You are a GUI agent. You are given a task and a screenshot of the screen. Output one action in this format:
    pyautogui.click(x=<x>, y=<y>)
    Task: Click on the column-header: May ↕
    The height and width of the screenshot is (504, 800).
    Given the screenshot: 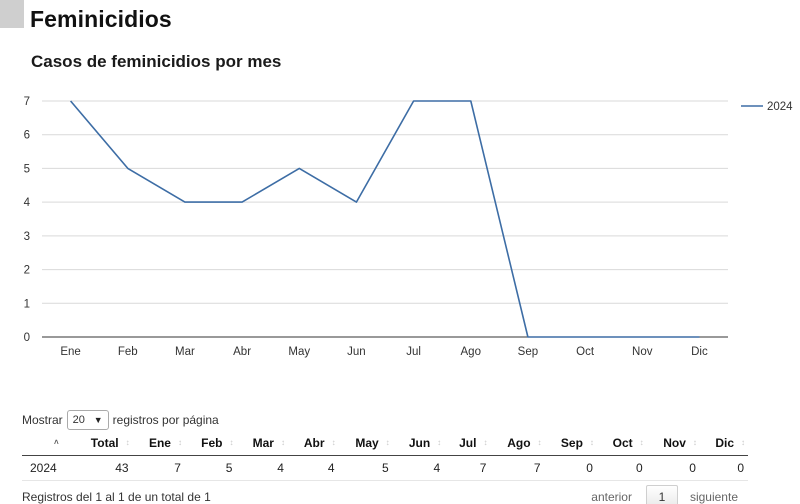 What is the action you would take?
    pyautogui.click(x=365, y=443)
    